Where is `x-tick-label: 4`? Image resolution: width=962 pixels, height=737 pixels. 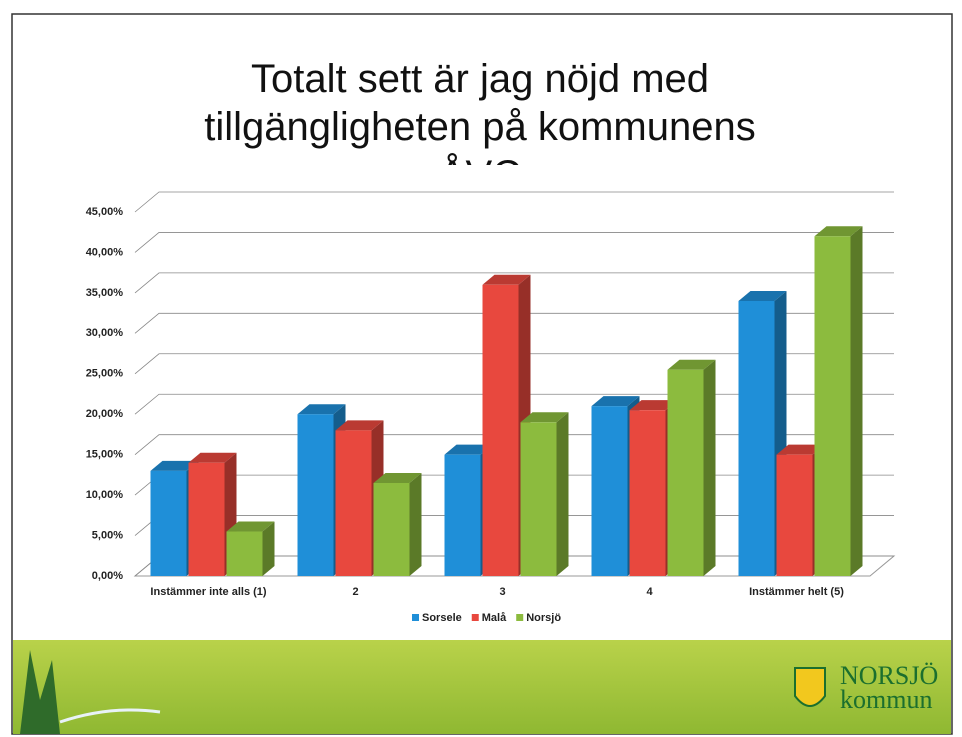 x-tick-label: 4 is located at coordinates (649, 592).